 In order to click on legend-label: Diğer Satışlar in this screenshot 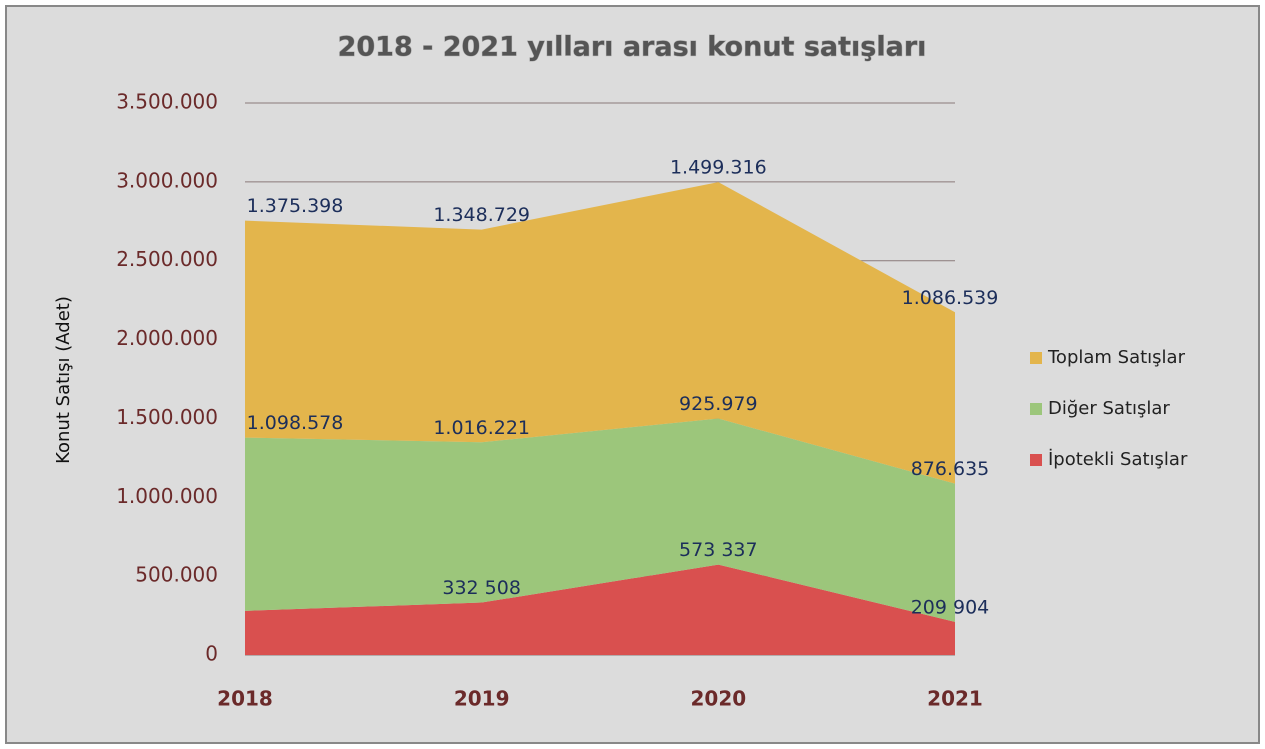, I will do `click(1109, 408)`.